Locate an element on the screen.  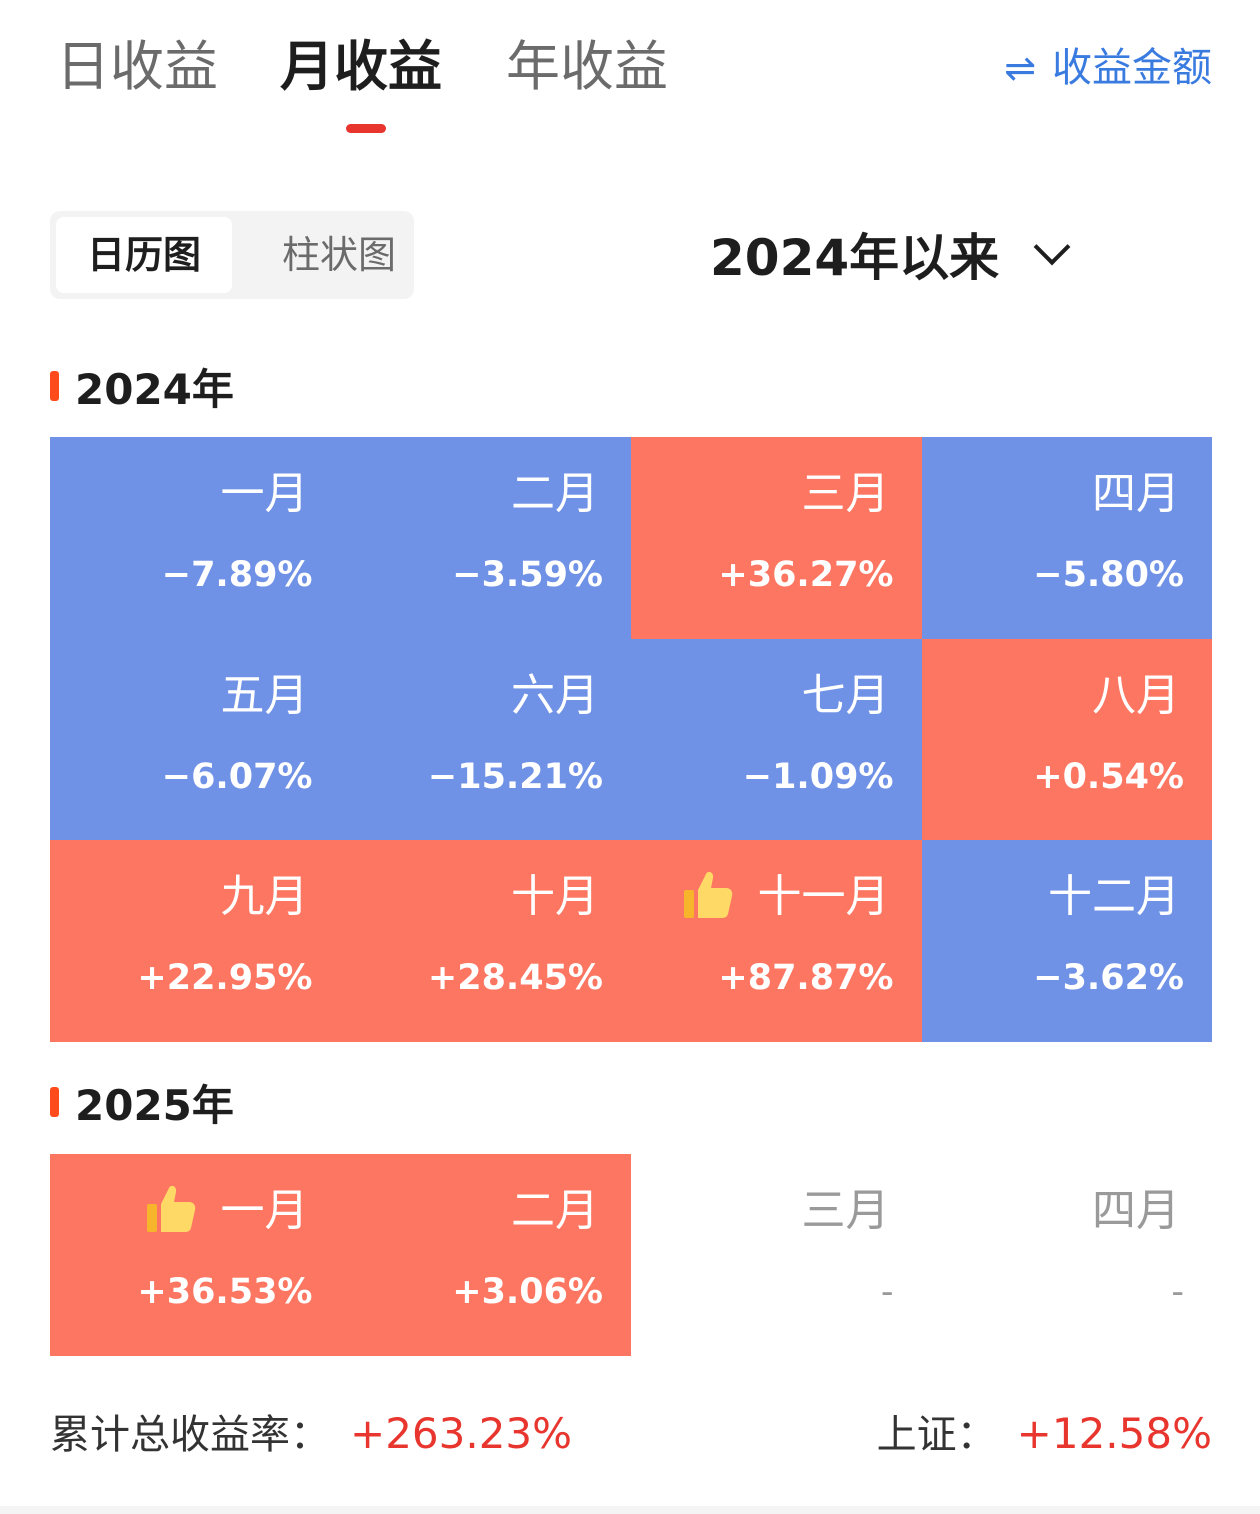
month-cell: 十二月 −3.62% is located at coordinates (1066, 941).